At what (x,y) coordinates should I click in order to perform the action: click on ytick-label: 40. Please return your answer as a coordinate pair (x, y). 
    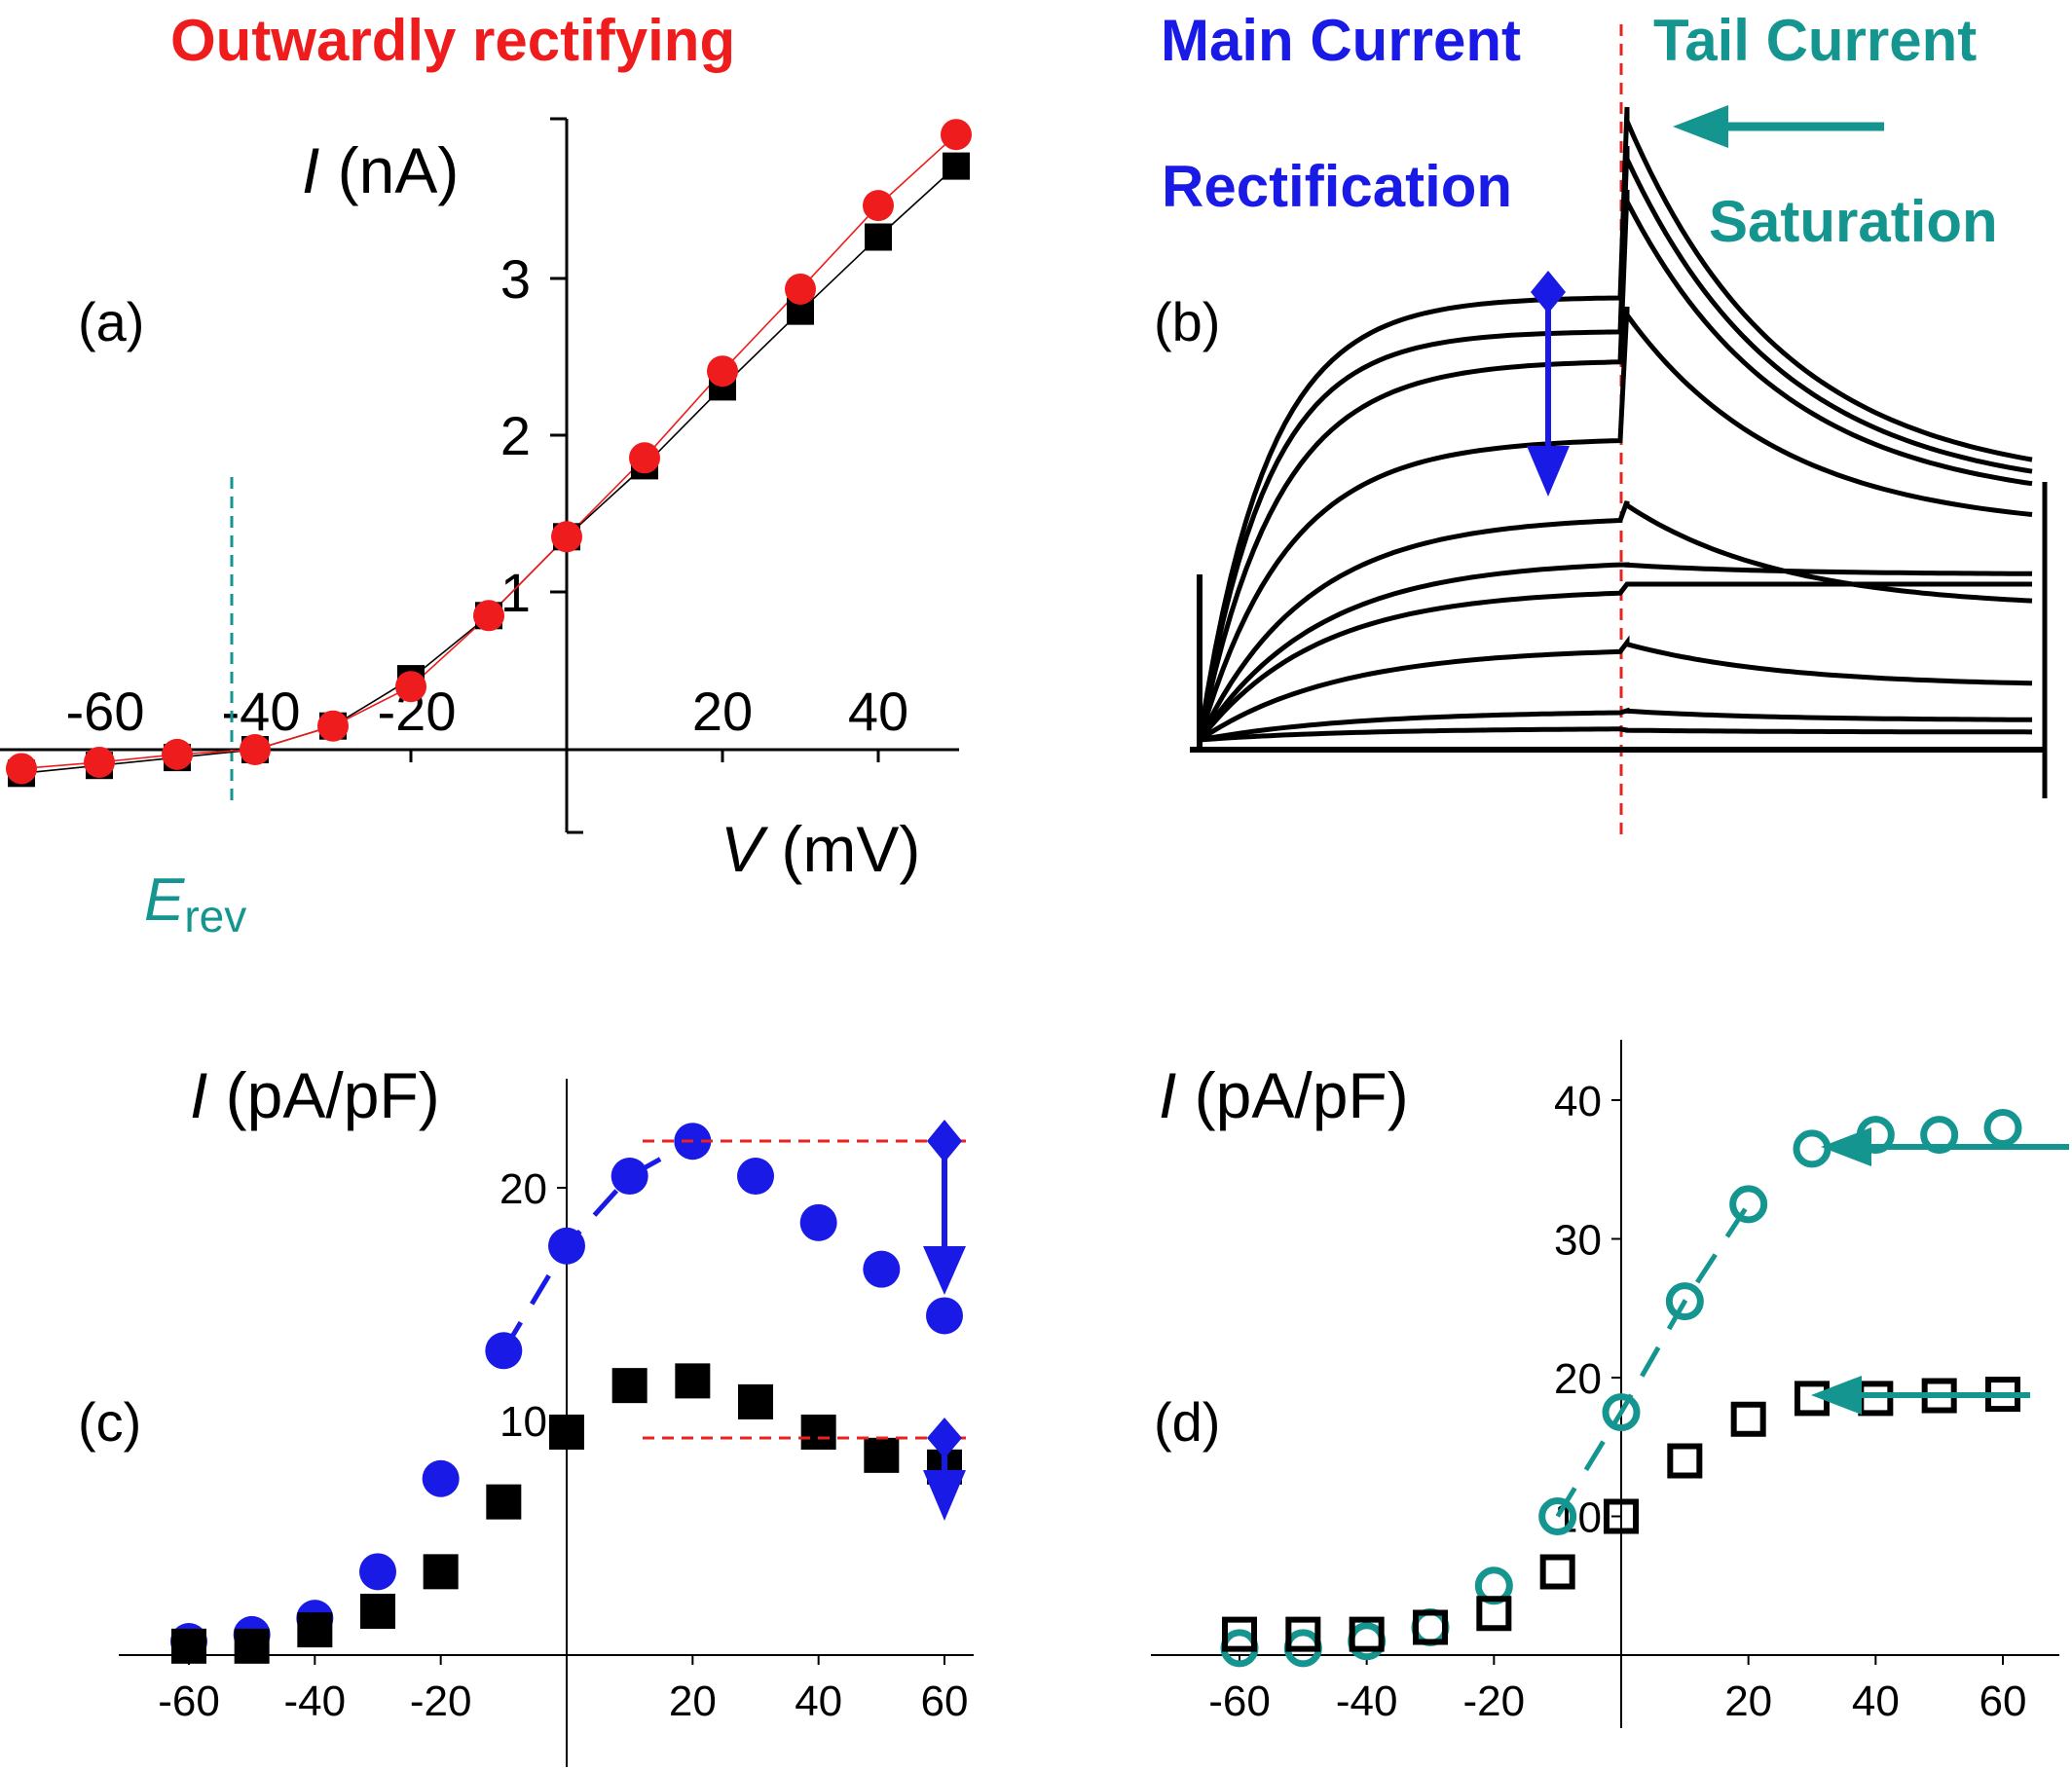
    Looking at the image, I should click on (1578, 1101).